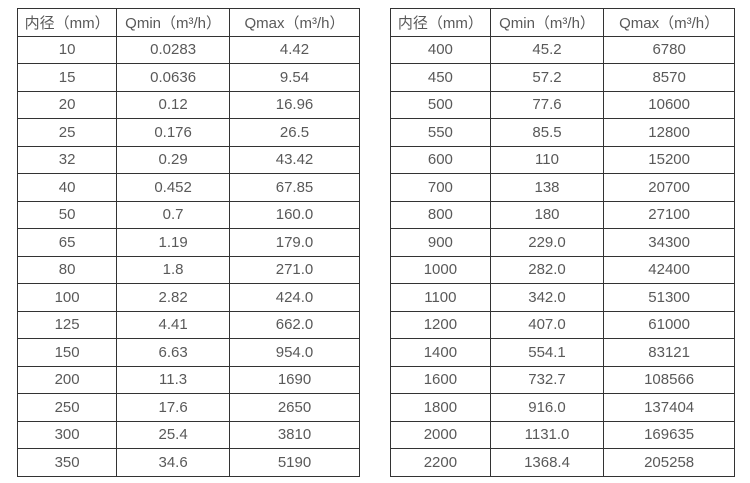 The width and height of the screenshot is (750, 483). Describe the element at coordinates (669, 434) in the screenshot. I see `table-cell: 169635` at that location.